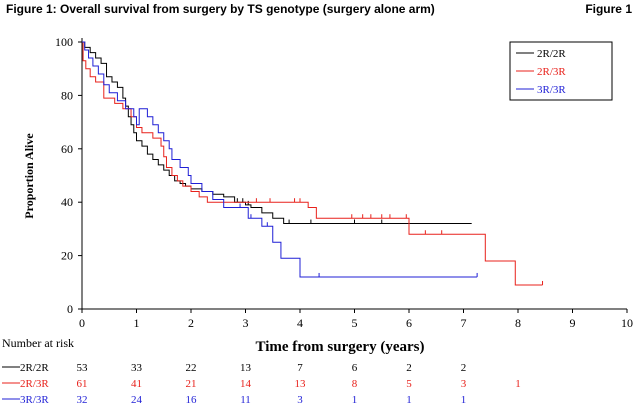  Describe the element at coordinates (38, 343) in the screenshot. I see `risk-table-title: Number at risk` at that location.